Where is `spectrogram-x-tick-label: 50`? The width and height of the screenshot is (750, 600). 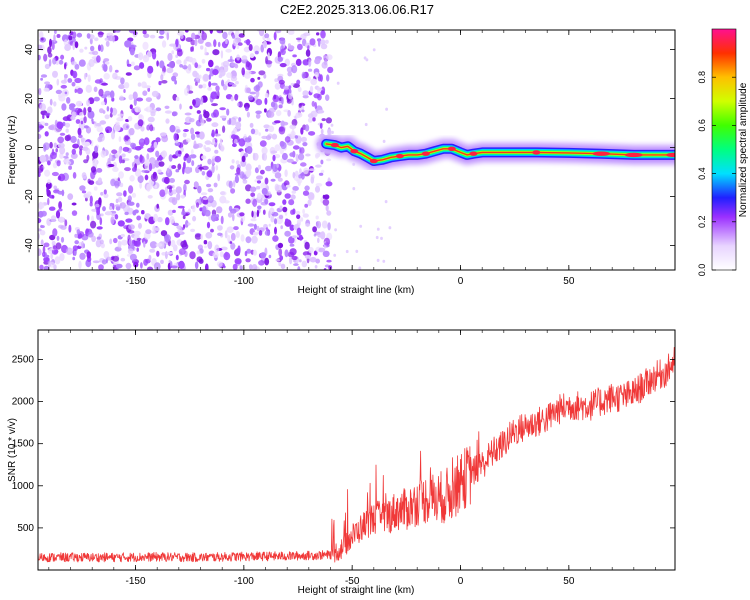
spectrogram-x-tick-label: 50 is located at coordinates (569, 281).